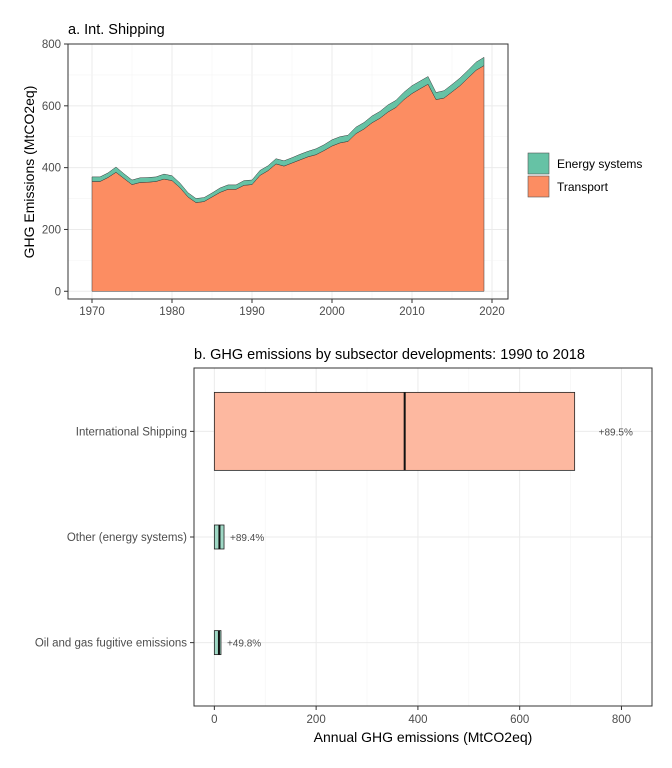 The width and height of the screenshot is (672, 768). What do you see at coordinates (58, 292) in the screenshot?
I see `panel-a-y-tick-label: 0` at bounding box center [58, 292].